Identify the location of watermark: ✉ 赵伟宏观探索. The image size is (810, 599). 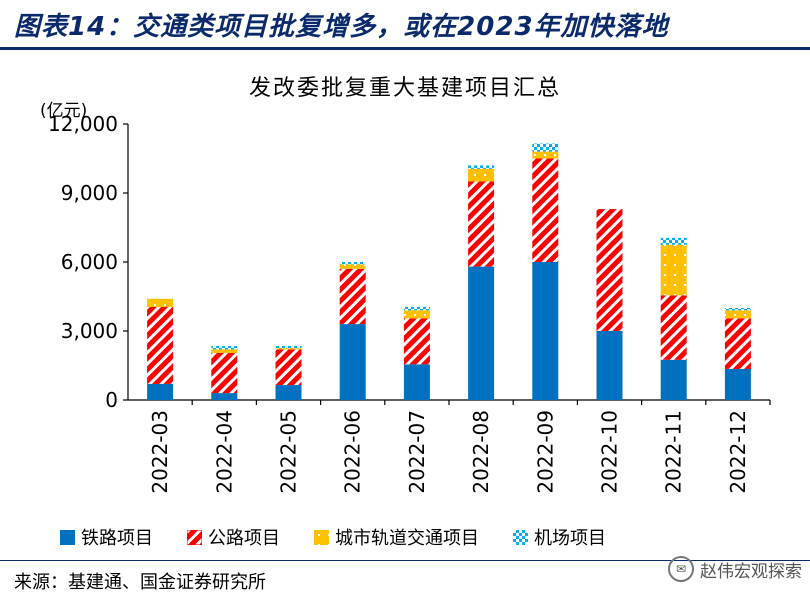
(735, 569).